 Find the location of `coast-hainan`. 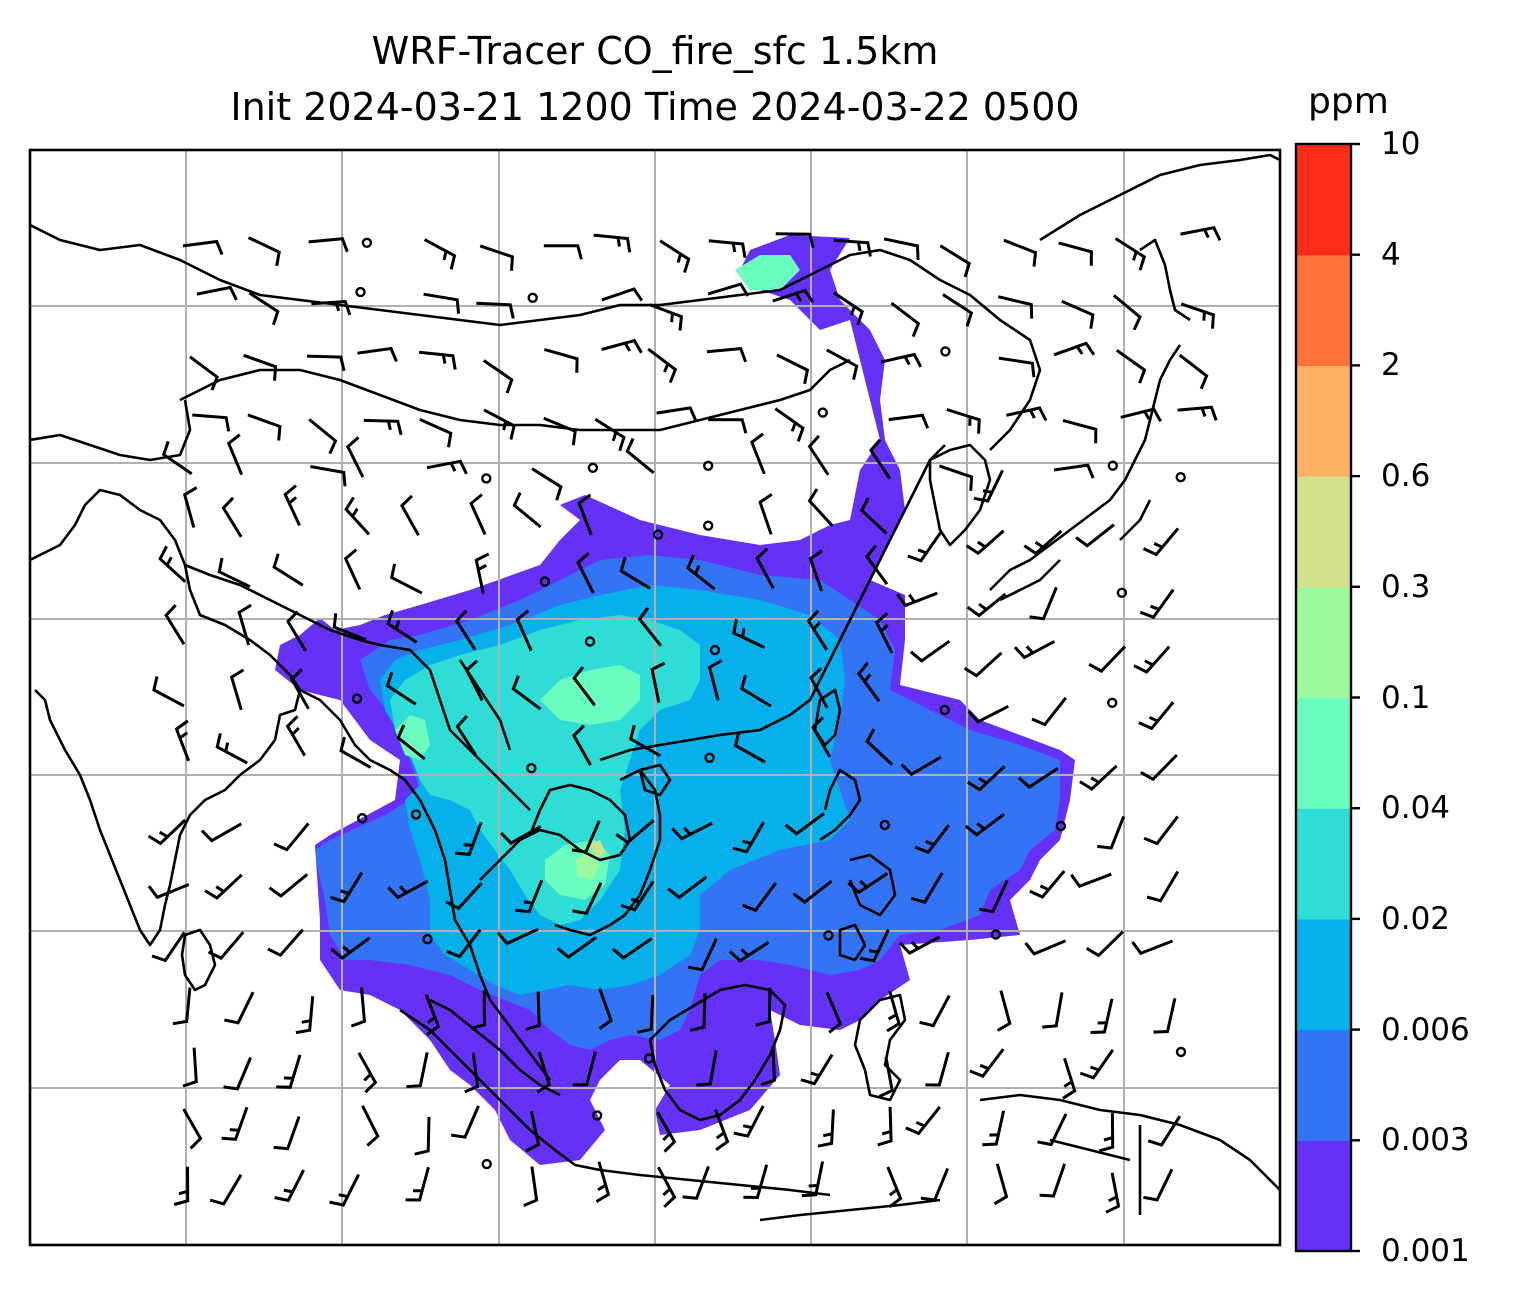

coast-hainan is located at coordinates (655, 780).